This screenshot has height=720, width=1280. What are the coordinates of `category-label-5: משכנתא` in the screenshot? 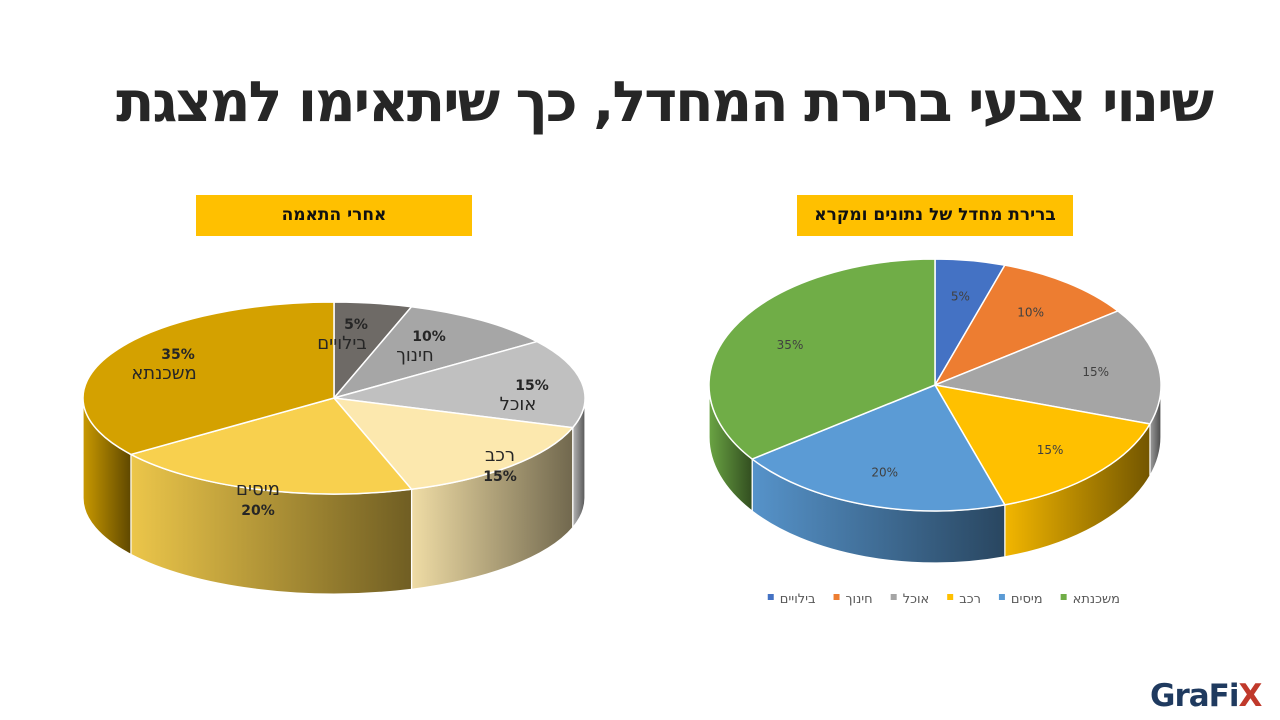 It's located at (164, 373).